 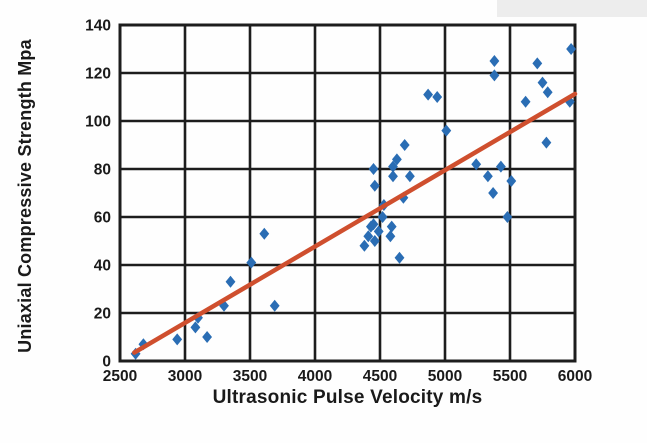 I want to click on x-tick-label: 6000, so click(x=575, y=376).